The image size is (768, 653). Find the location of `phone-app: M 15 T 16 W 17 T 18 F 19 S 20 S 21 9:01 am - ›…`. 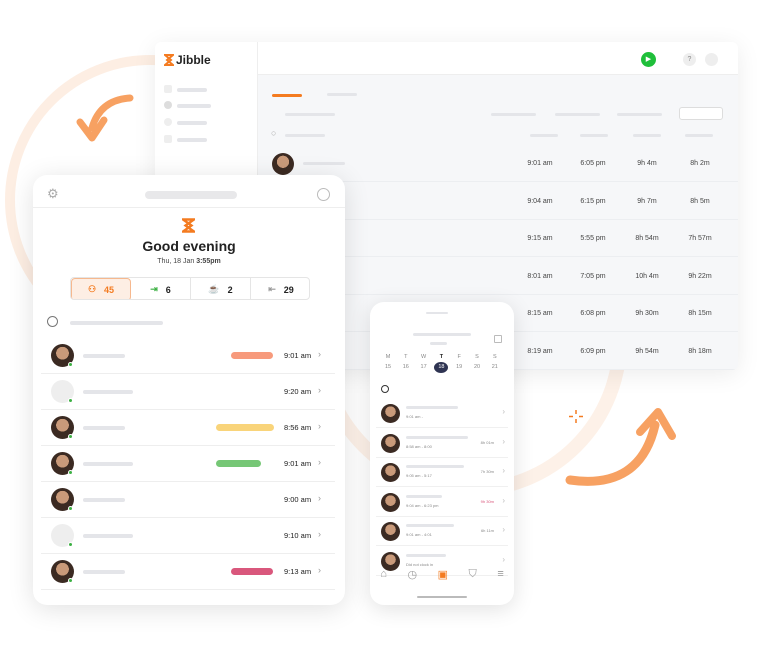

phone-app: M 15 T 16 W 17 T 18 F 19 S 20 S 21 9:01 am - ›… is located at coordinates (442, 453).